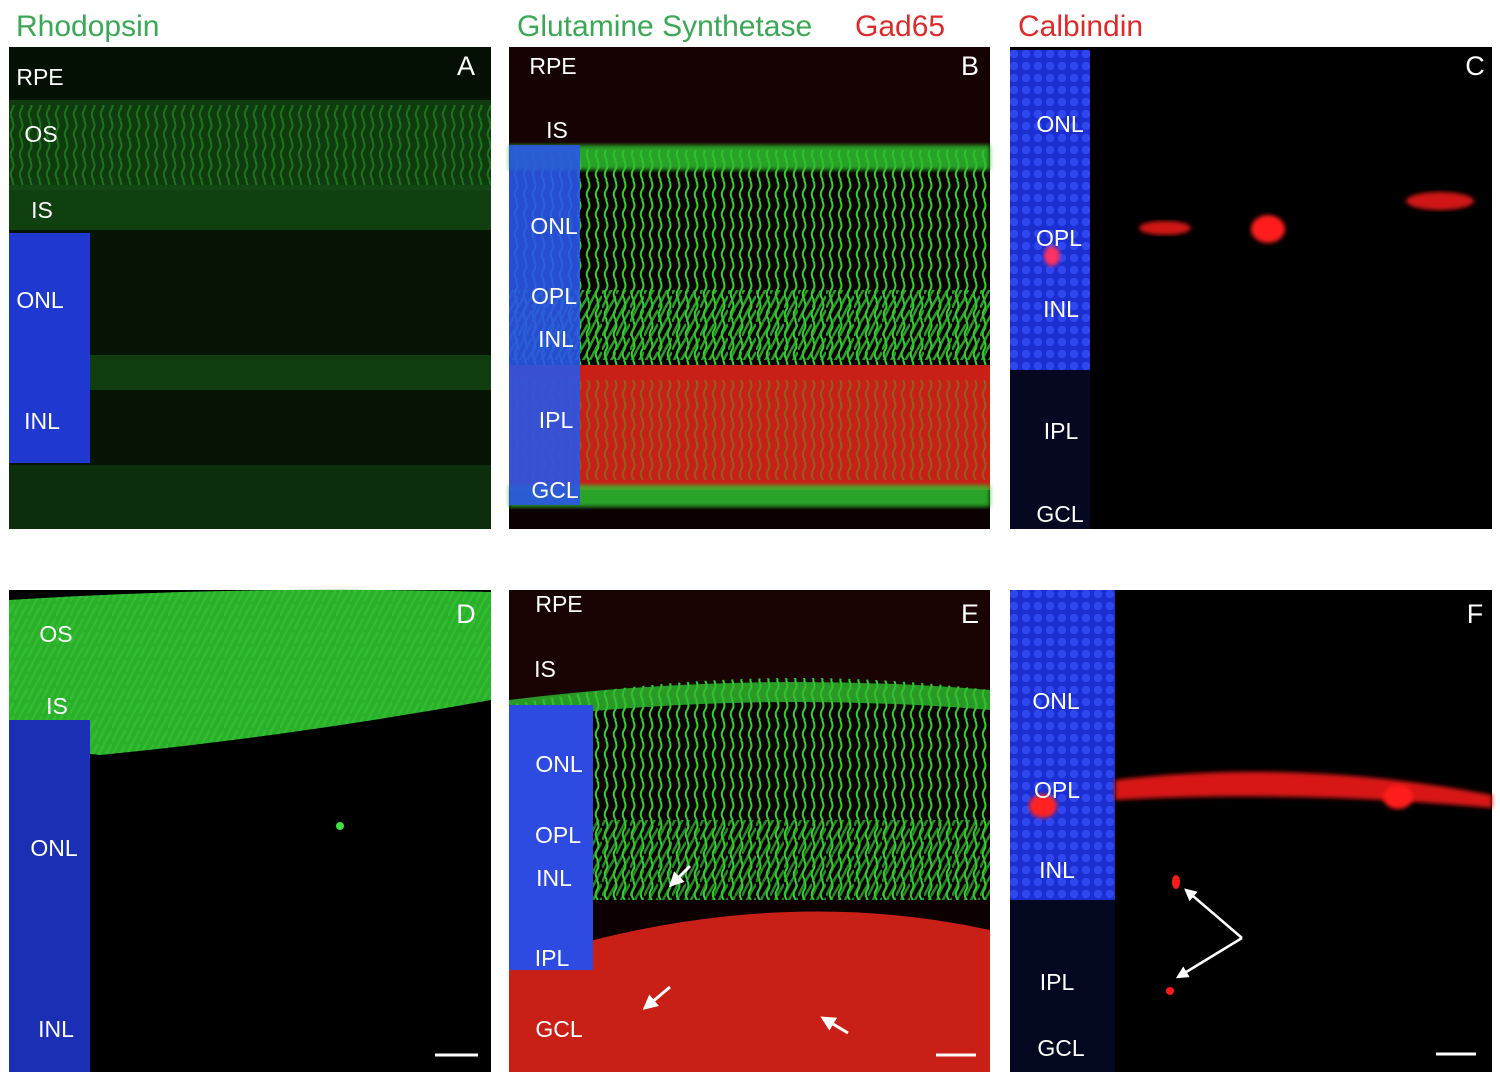  I want to click on header: Rhodopsin, so click(87, 26).